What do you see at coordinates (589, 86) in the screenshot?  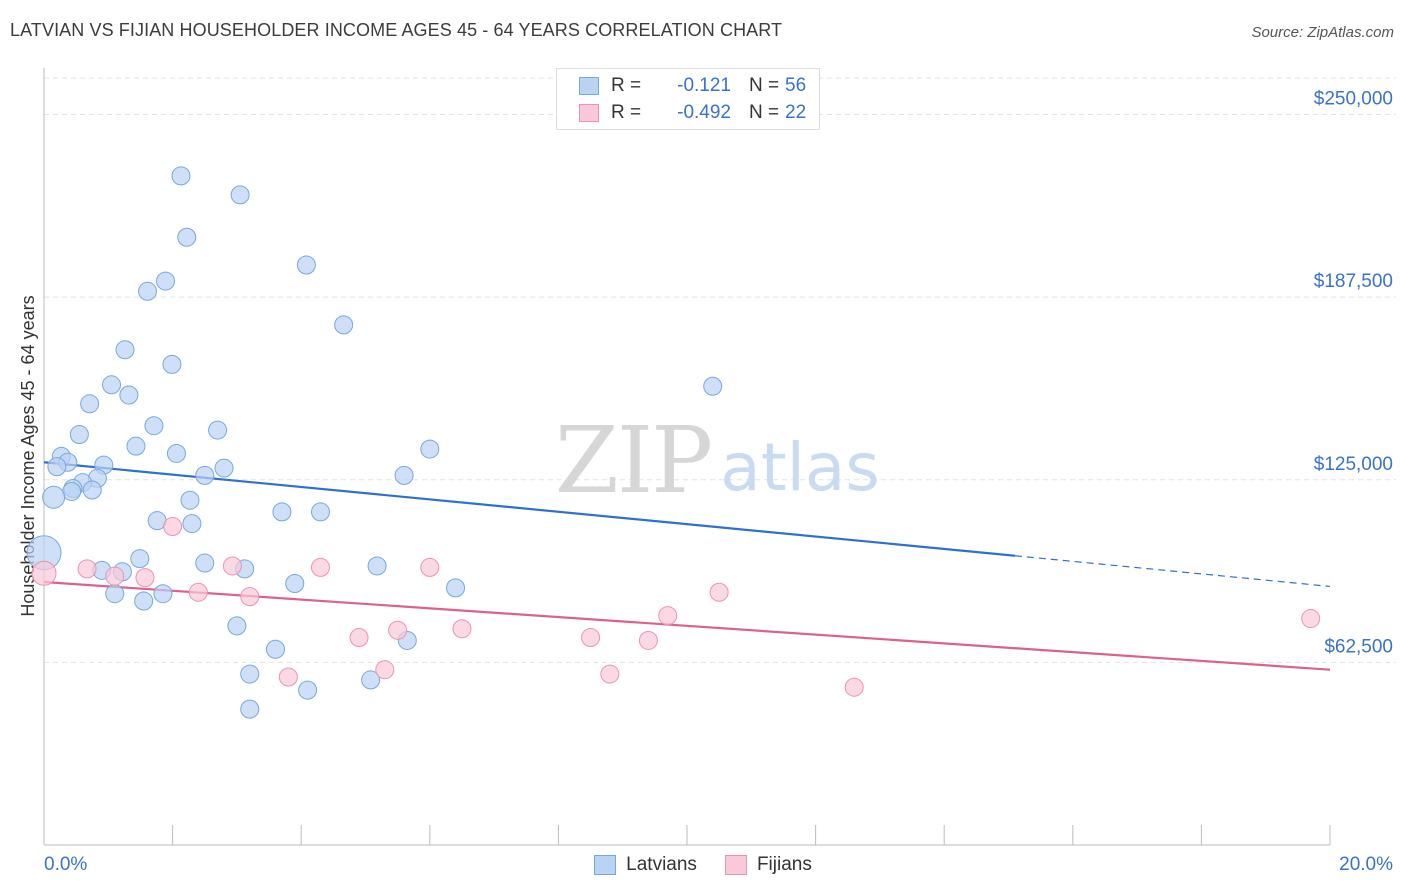 I see `latvian-swatch` at bounding box center [589, 86].